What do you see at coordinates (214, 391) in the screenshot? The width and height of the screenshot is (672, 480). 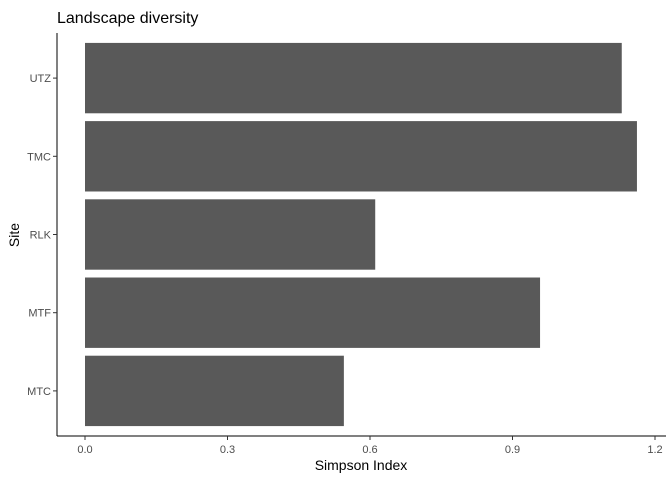 I see `bar-mtc` at bounding box center [214, 391].